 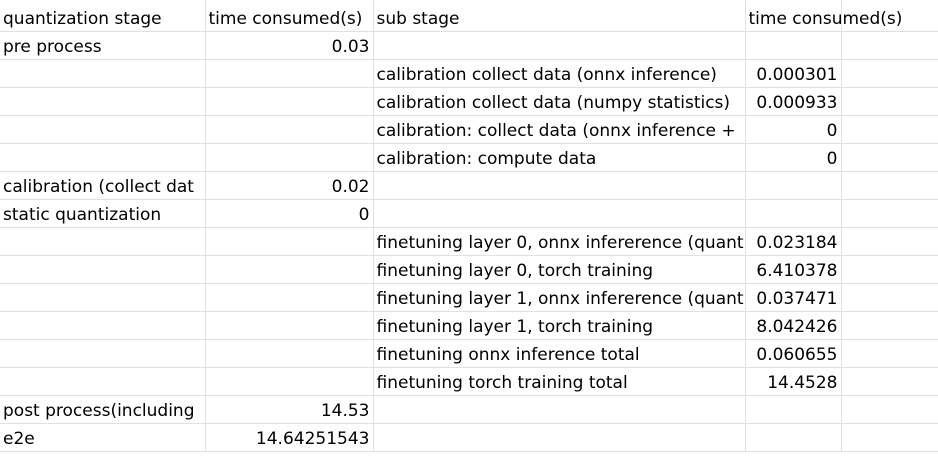 What do you see at coordinates (793, 353) in the screenshot?
I see `sub-stage-time-cell: 0.060655` at bounding box center [793, 353].